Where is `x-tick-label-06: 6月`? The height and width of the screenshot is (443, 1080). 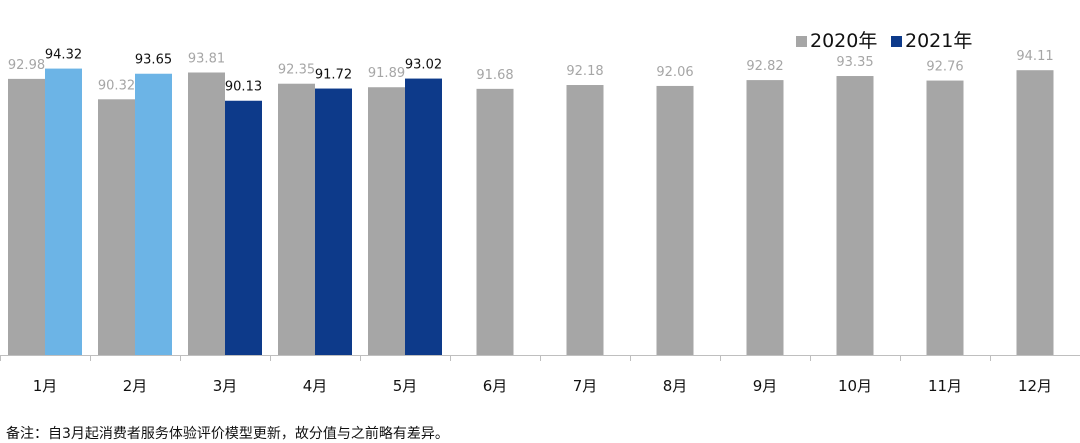
x-tick-label-06: 6月 is located at coordinates (495, 386).